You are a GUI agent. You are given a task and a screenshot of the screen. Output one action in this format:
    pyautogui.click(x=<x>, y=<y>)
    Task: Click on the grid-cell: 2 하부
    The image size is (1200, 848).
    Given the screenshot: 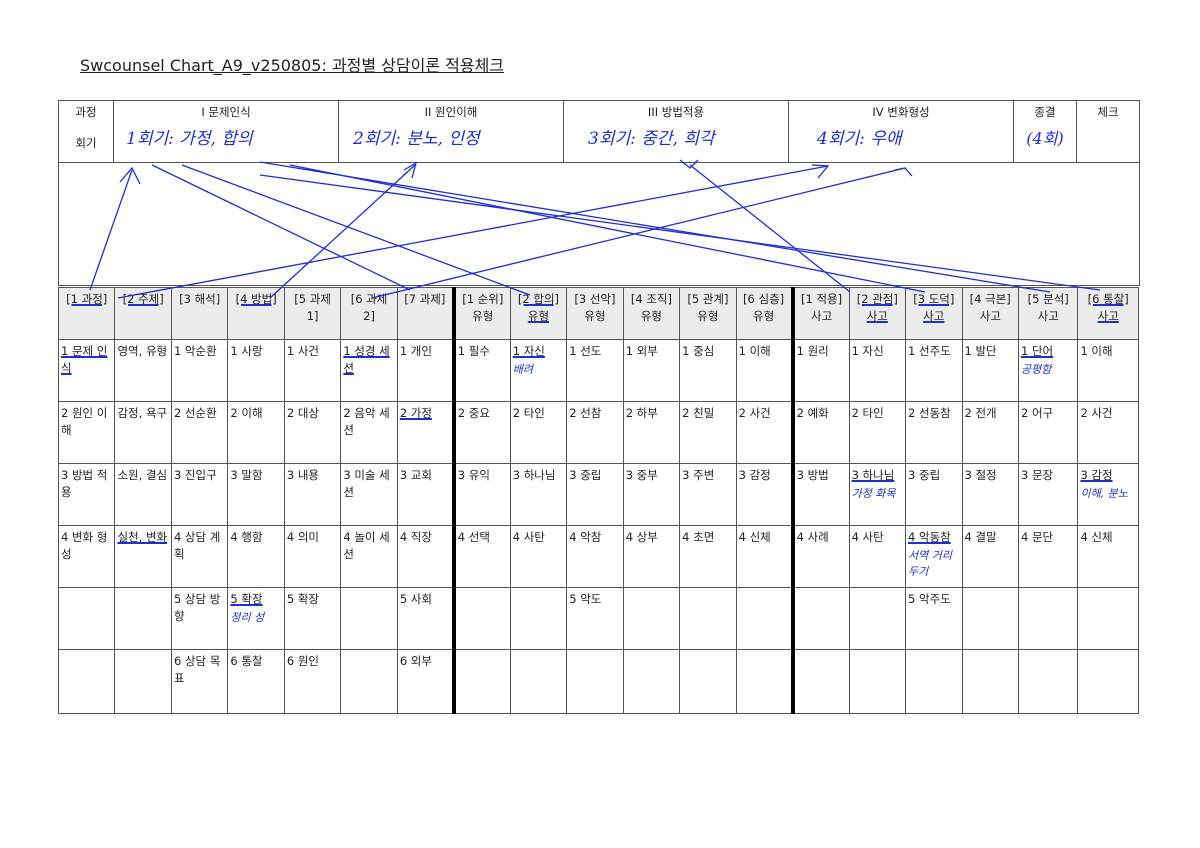 What is the action you would take?
    pyautogui.click(x=651, y=432)
    